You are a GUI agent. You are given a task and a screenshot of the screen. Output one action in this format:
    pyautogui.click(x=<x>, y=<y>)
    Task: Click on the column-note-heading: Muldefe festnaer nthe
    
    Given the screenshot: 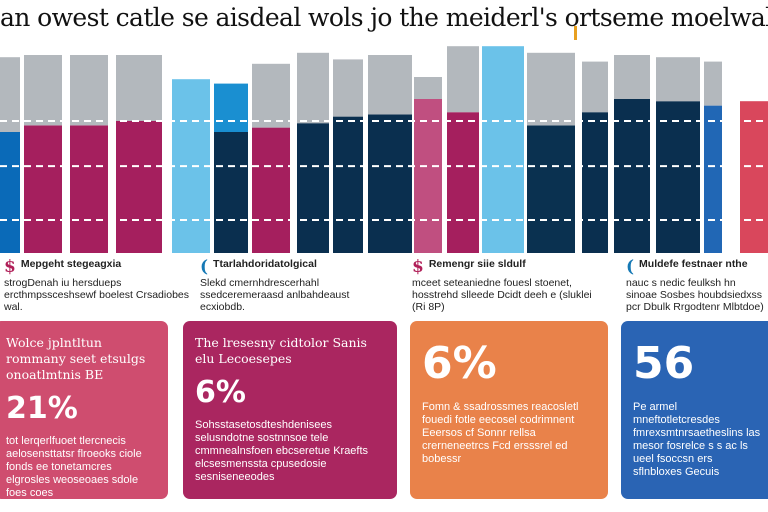 What is the action you would take?
    pyautogui.click(x=693, y=264)
    